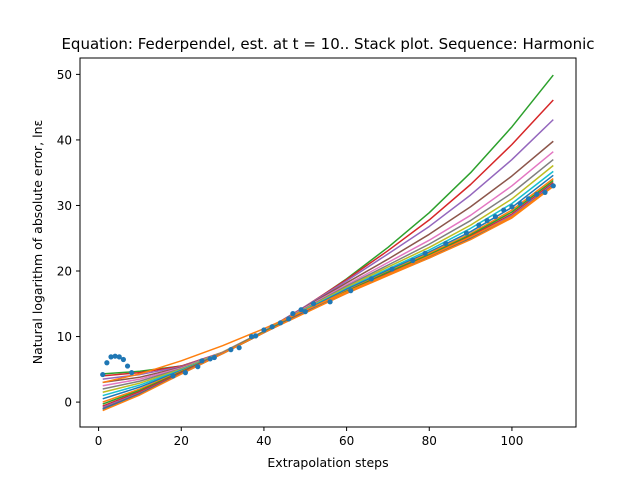 The height and width of the screenshot is (480, 640). What do you see at coordinates (263, 441) in the screenshot?
I see `x-tick-label: 40` at bounding box center [263, 441].